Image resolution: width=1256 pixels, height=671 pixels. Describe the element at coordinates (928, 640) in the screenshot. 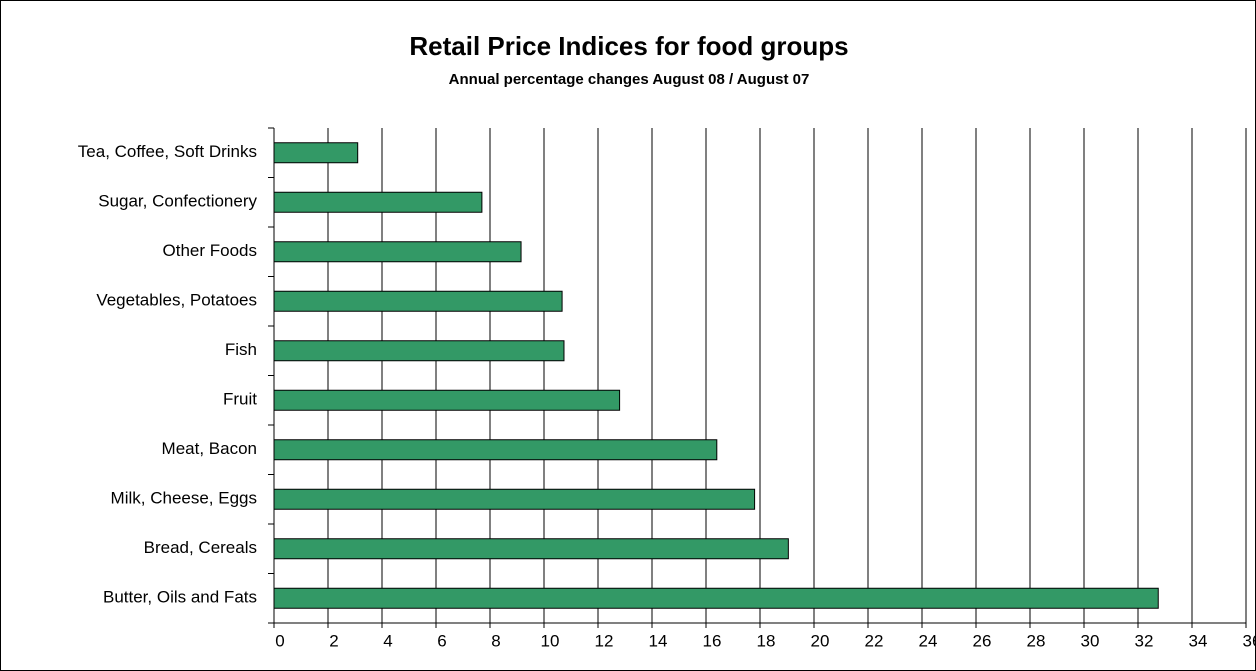

I see `x-tick-label: 24` at that location.